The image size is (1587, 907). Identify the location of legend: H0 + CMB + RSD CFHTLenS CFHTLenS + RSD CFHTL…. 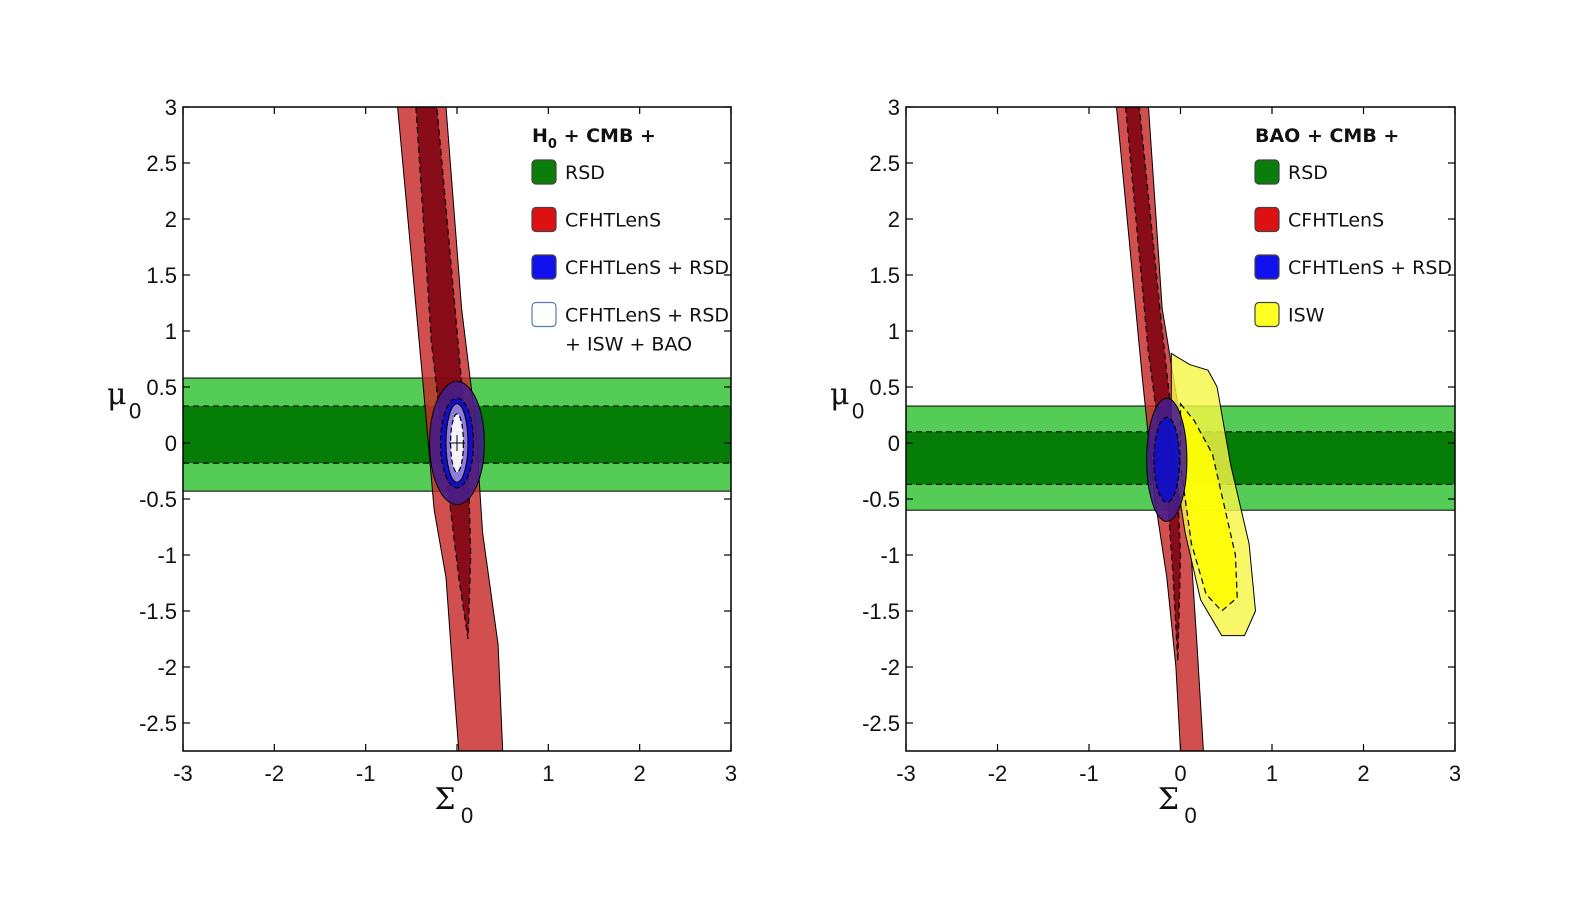
(630, 240).